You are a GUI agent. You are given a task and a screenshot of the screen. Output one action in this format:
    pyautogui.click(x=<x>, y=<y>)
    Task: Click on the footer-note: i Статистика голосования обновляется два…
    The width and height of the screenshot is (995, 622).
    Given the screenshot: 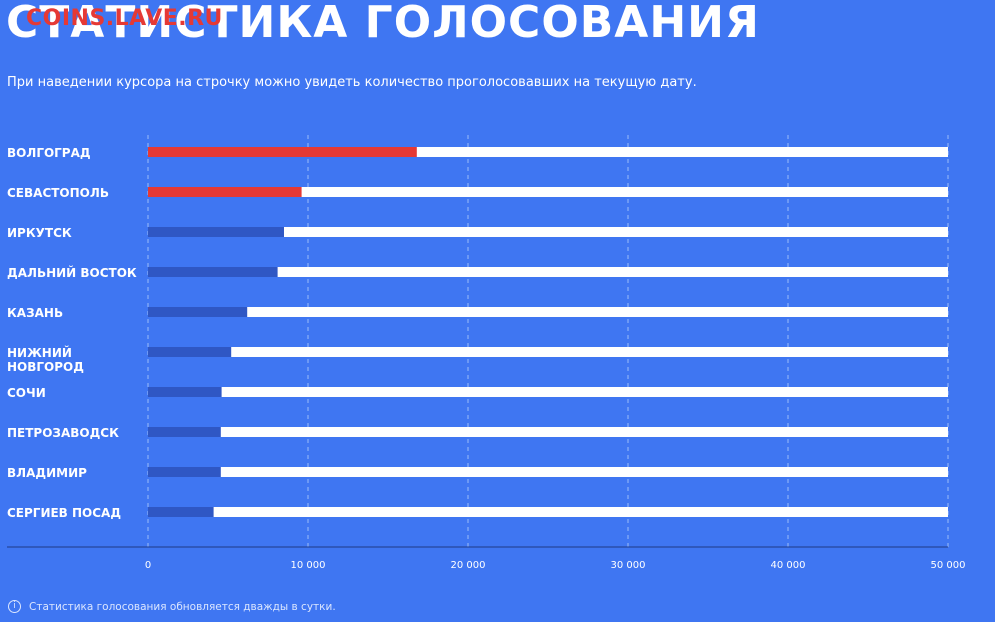 What is the action you would take?
    pyautogui.click(x=172, y=606)
    